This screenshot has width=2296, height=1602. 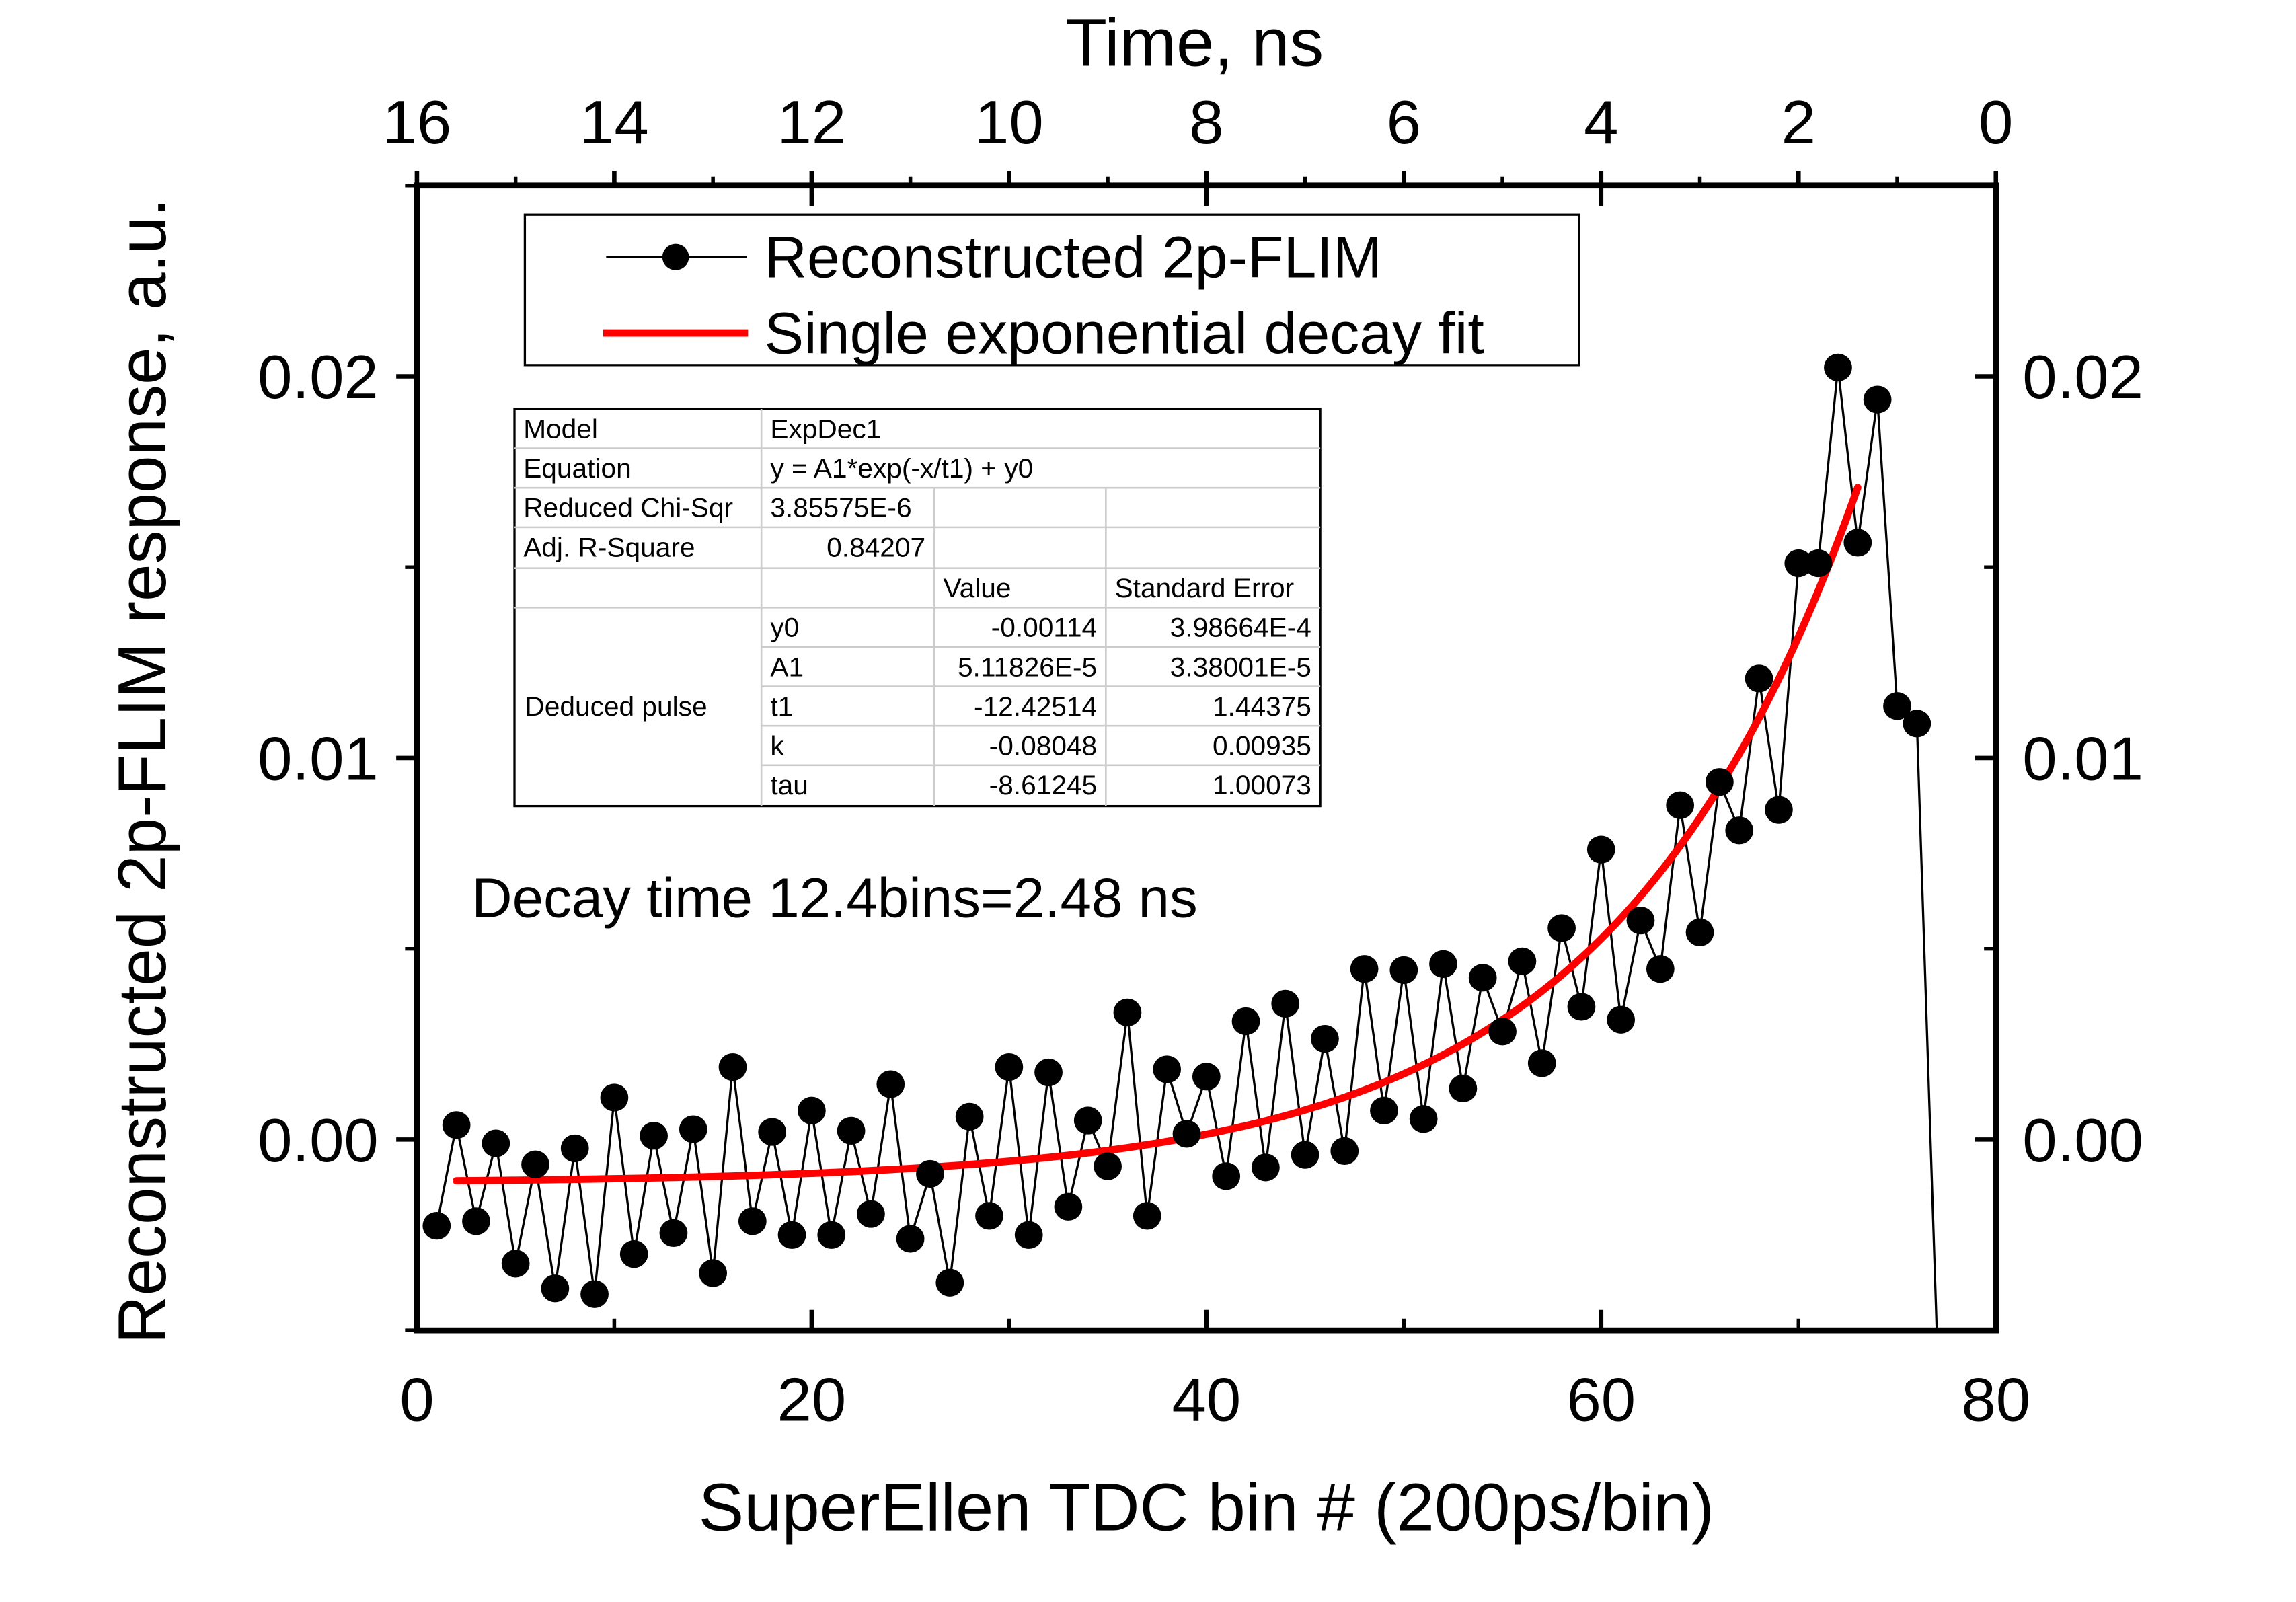 I want to click on top-tick-label: 4, so click(x=1601, y=122).